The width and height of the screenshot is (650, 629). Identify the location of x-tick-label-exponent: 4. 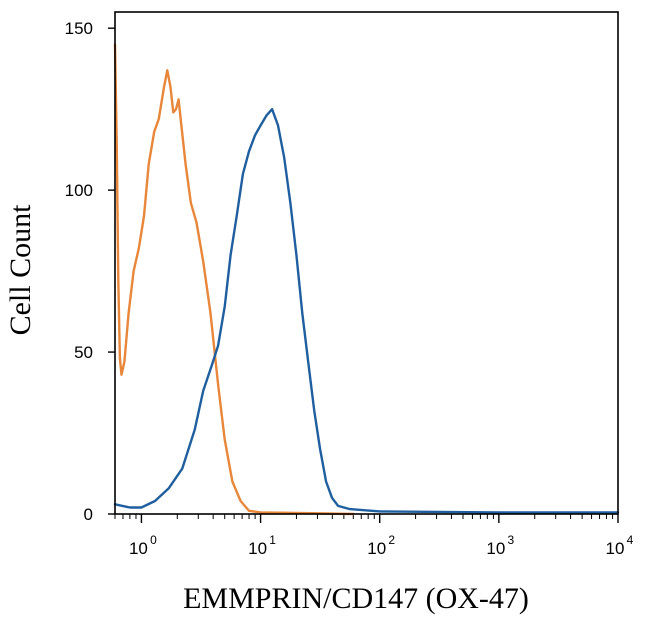
(630, 540).